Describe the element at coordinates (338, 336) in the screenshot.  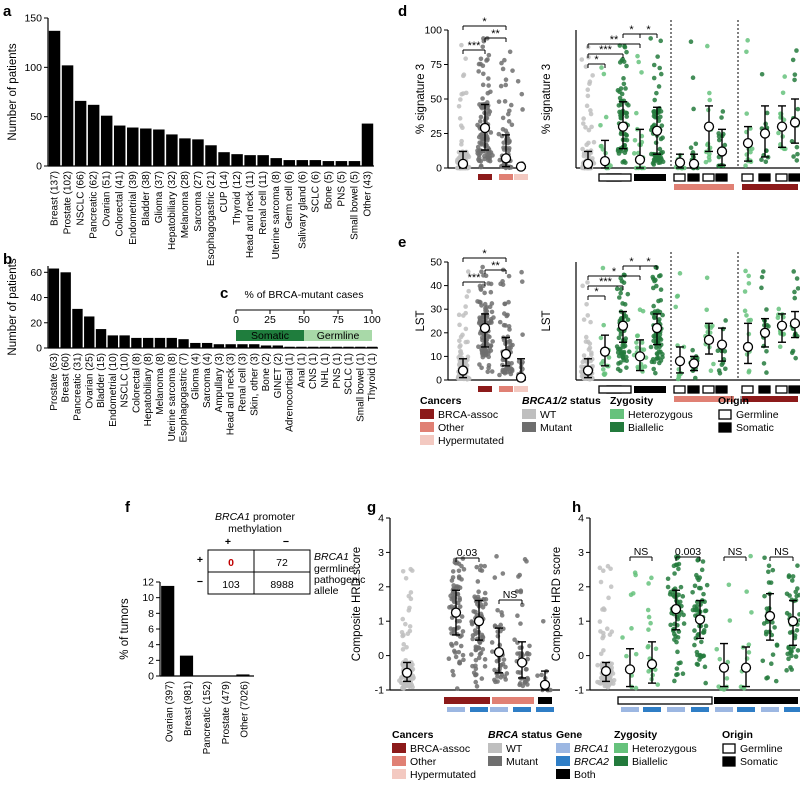
I see `segment-label: Germline` at that location.